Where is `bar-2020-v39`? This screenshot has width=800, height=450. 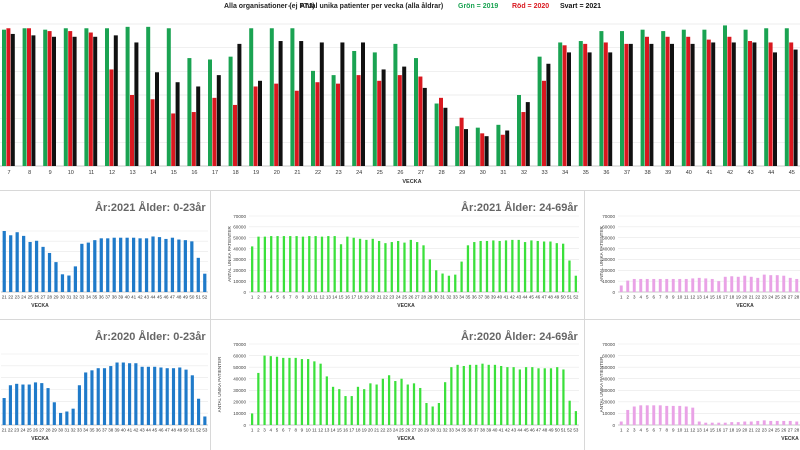 bar-2020-v39 is located at coordinates (667, 101).